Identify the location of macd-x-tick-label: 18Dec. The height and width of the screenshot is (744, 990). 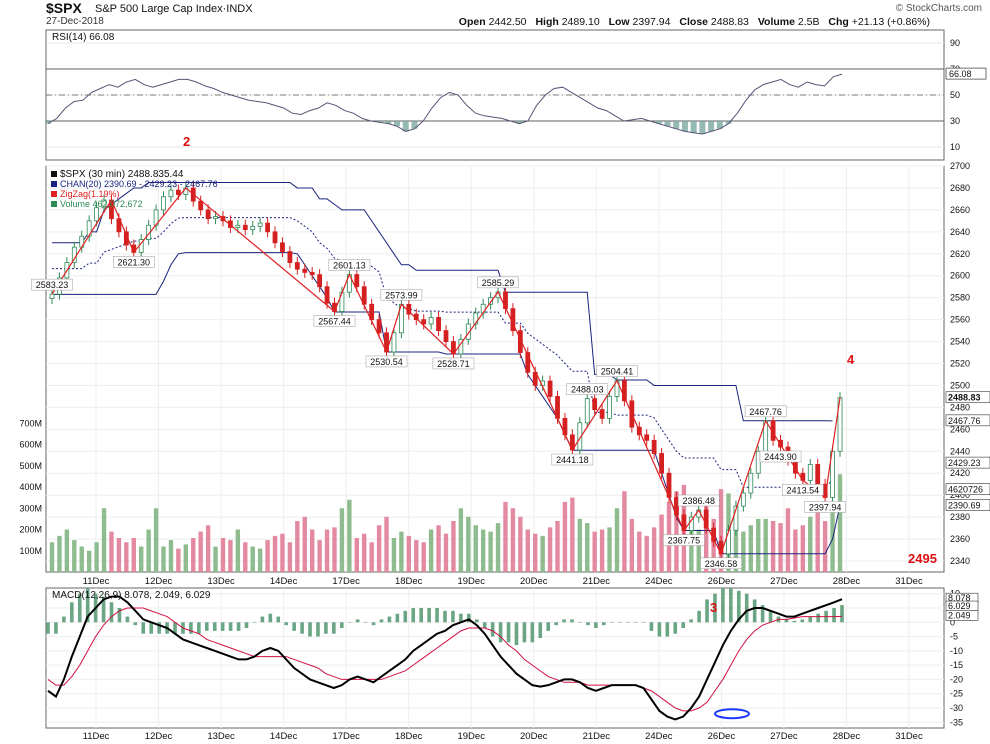
(409, 736).